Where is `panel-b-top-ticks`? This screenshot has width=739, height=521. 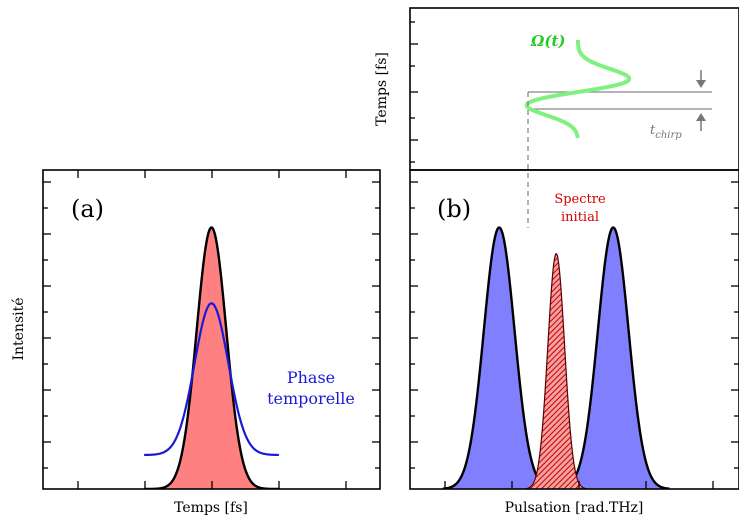 panel-b-top-ticks is located at coordinates (414, 92).